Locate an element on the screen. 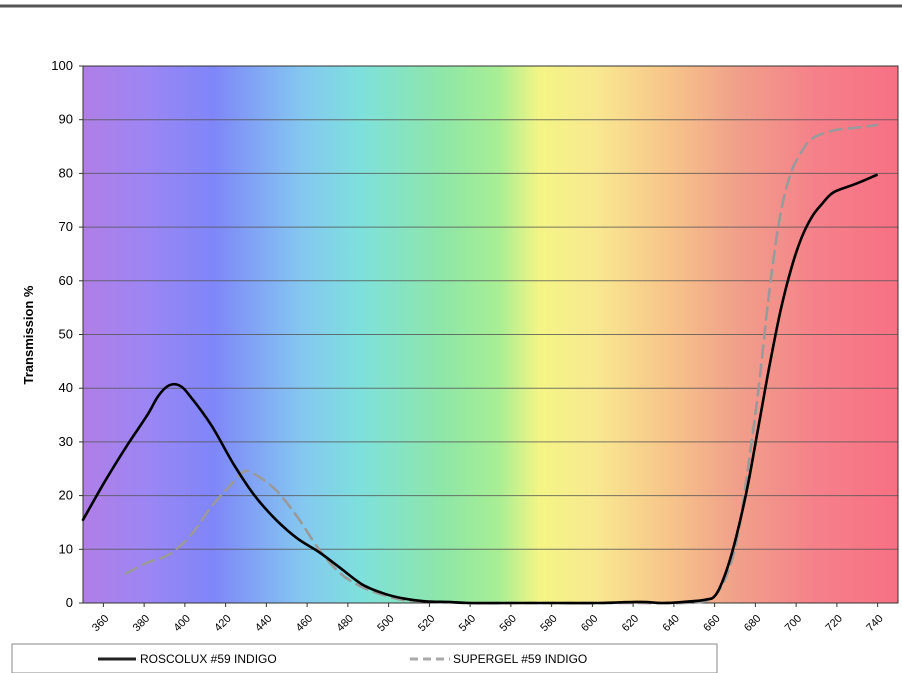  legend-label-roscolux: ROSCOLUX #59 INDIGO is located at coordinates (208, 659).